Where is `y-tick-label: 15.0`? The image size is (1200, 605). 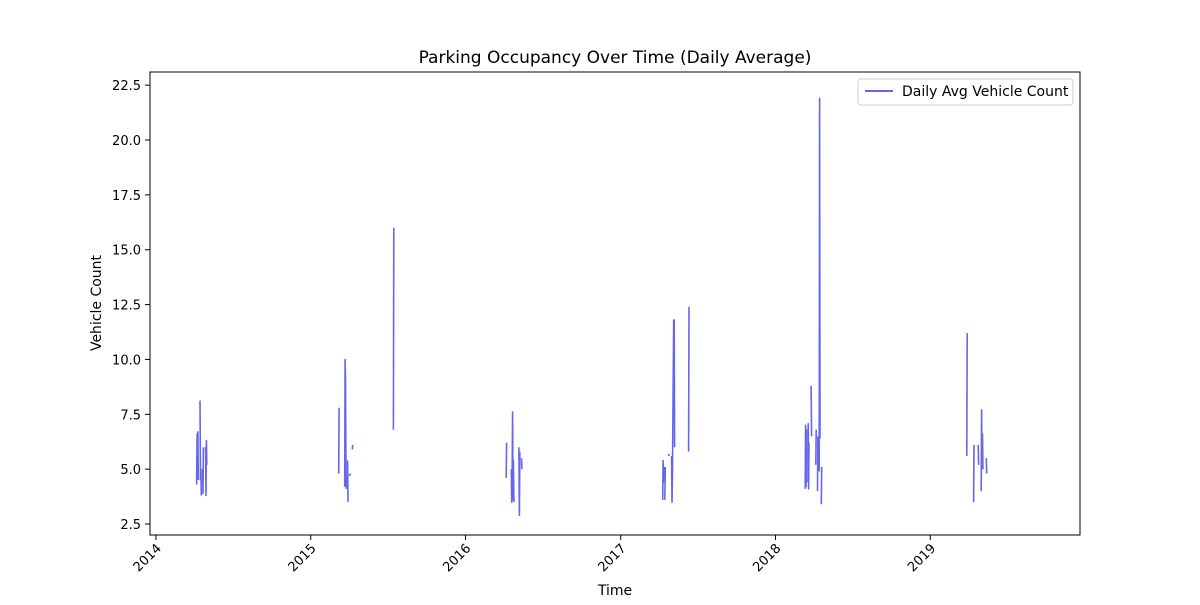 y-tick-label: 15.0 is located at coordinates (126, 251).